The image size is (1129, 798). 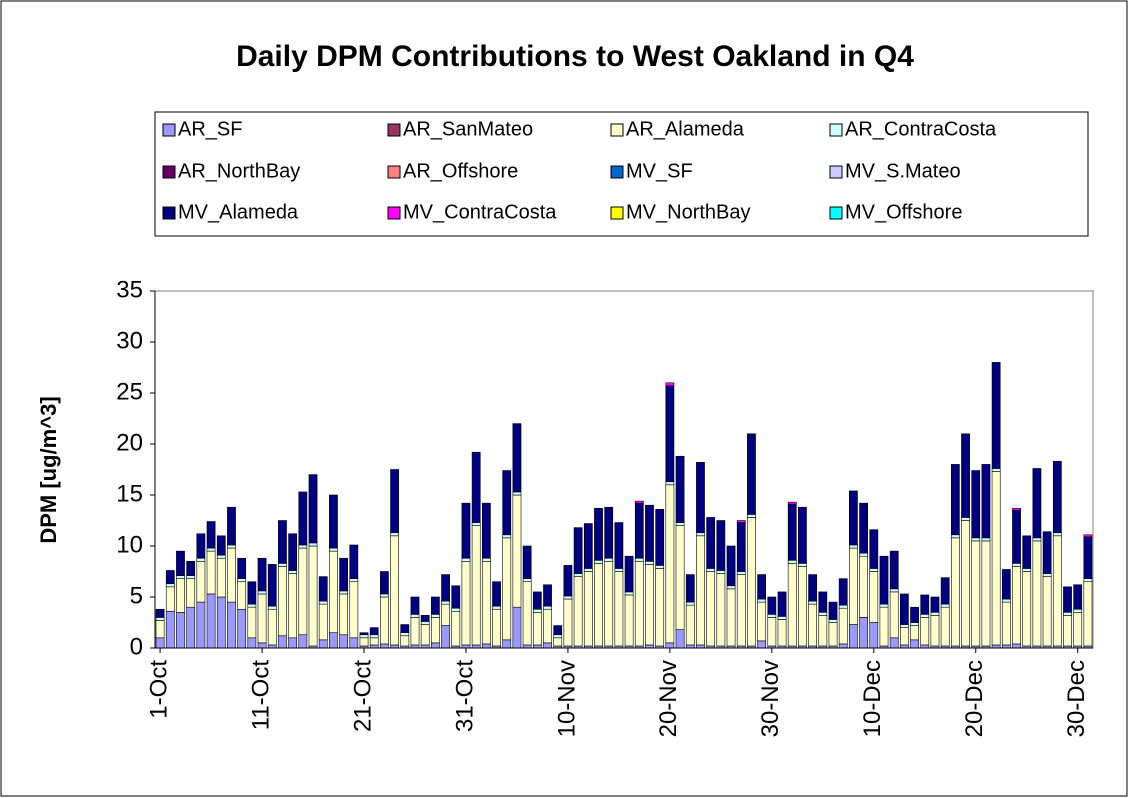 I want to click on legend-label: AR_ContraCosta, so click(x=921, y=129).